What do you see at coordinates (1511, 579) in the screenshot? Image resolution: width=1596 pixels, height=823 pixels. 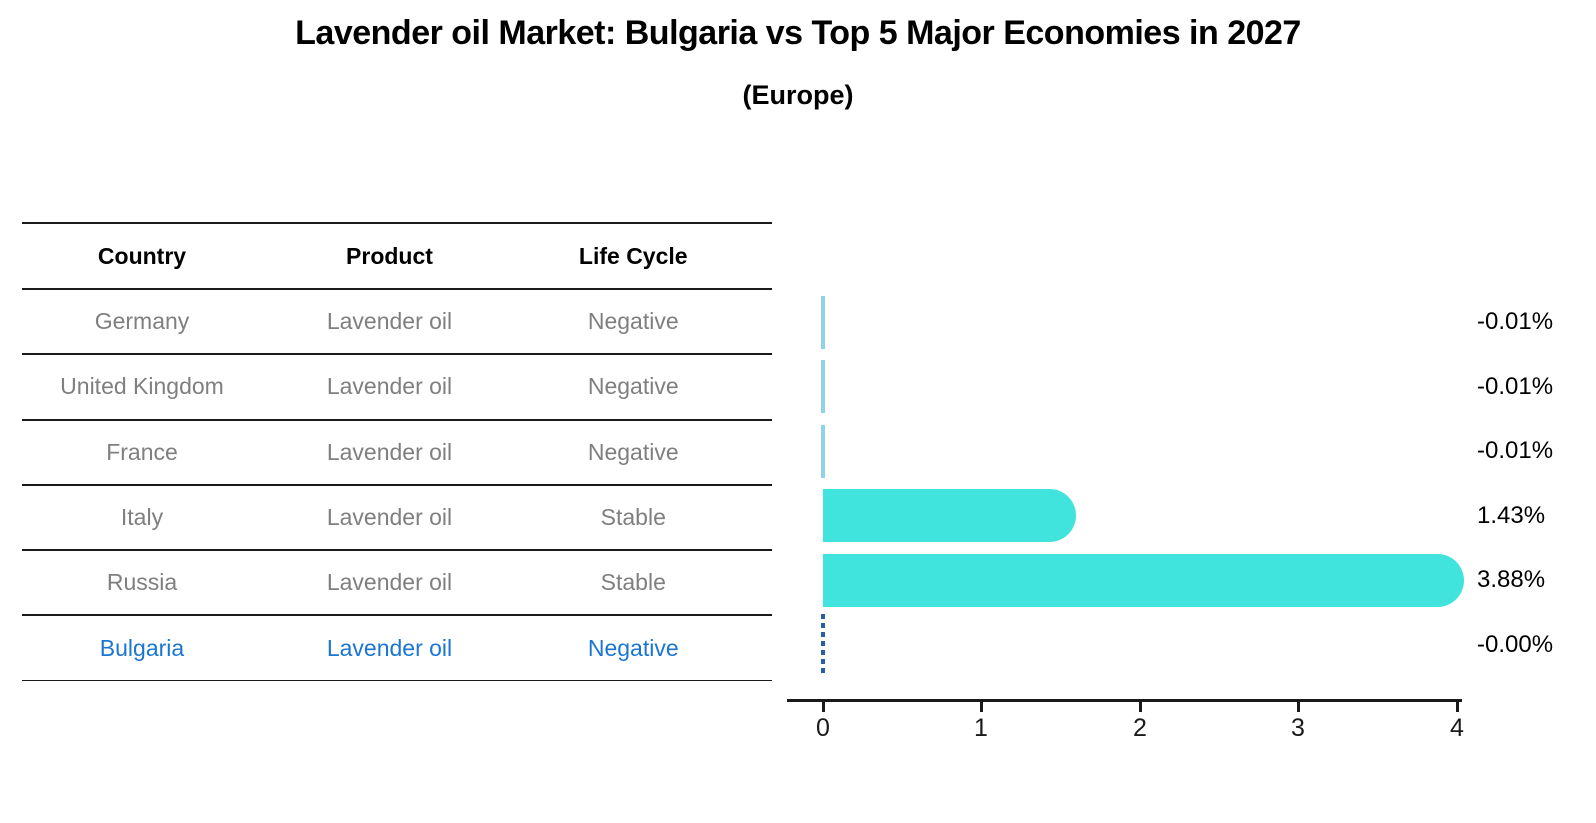 I see `value-label-russia: 3.88%` at bounding box center [1511, 579].